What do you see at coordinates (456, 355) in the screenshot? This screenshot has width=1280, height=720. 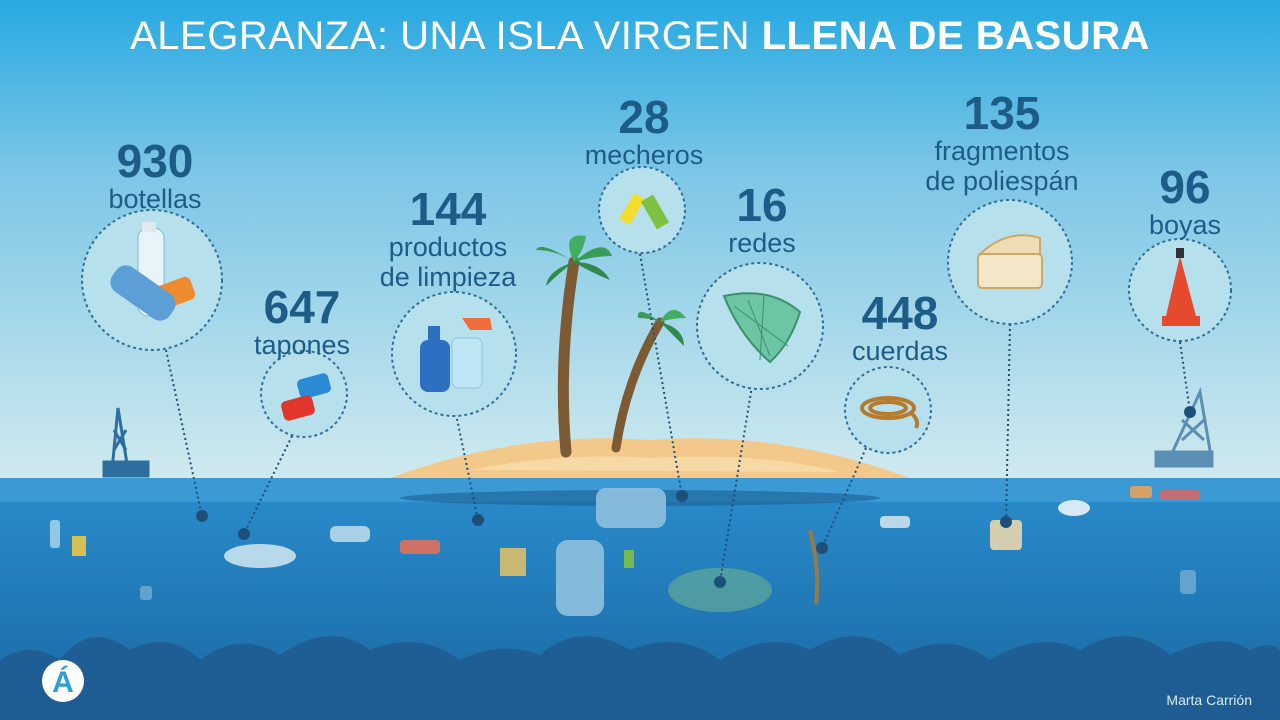 I see `cleaning-products-icon` at bounding box center [456, 355].